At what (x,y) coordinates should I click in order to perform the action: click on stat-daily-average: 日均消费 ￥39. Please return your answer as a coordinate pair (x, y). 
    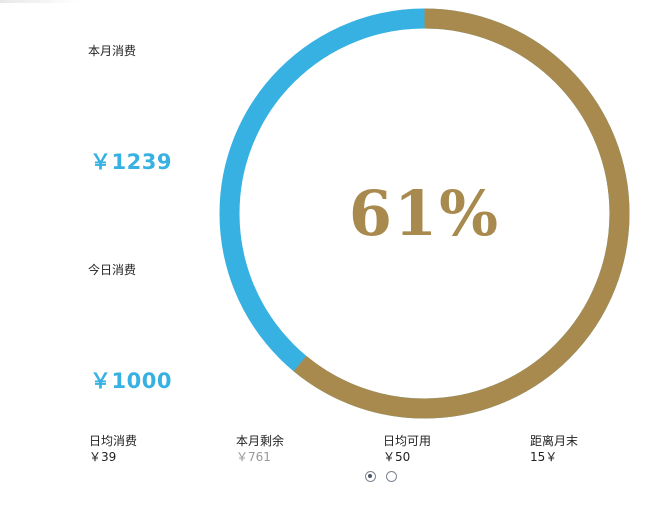
    Looking at the image, I should click on (144, 449).